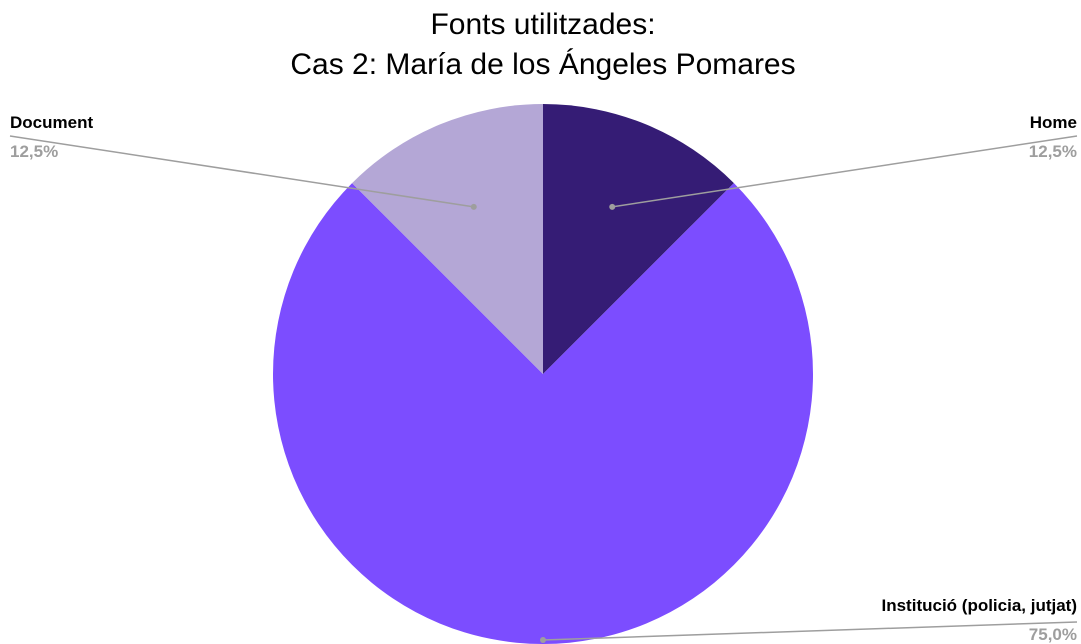  What do you see at coordinates (51, 122) in the screenshot?
I see `slice-label-2: Document` at bounding box center [51, 122].